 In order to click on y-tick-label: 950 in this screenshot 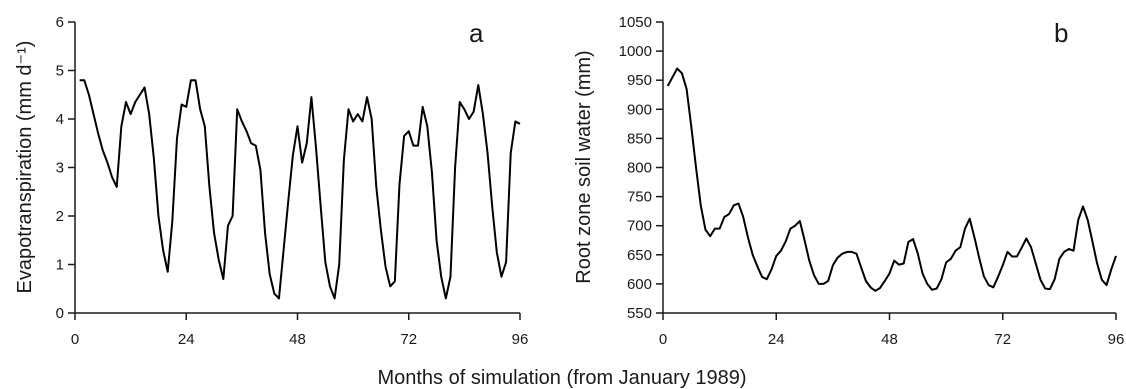, I will do `click(639, 80)`.